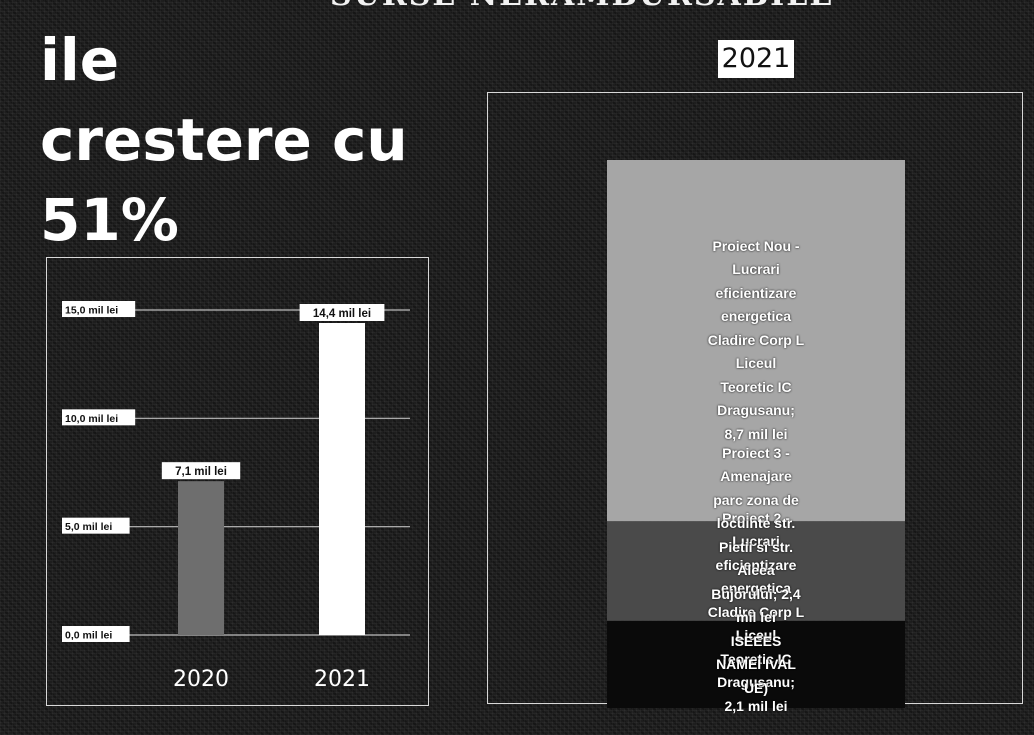  I want to click on y-tick-label: 5,0 mil lei, so click(88, 527).